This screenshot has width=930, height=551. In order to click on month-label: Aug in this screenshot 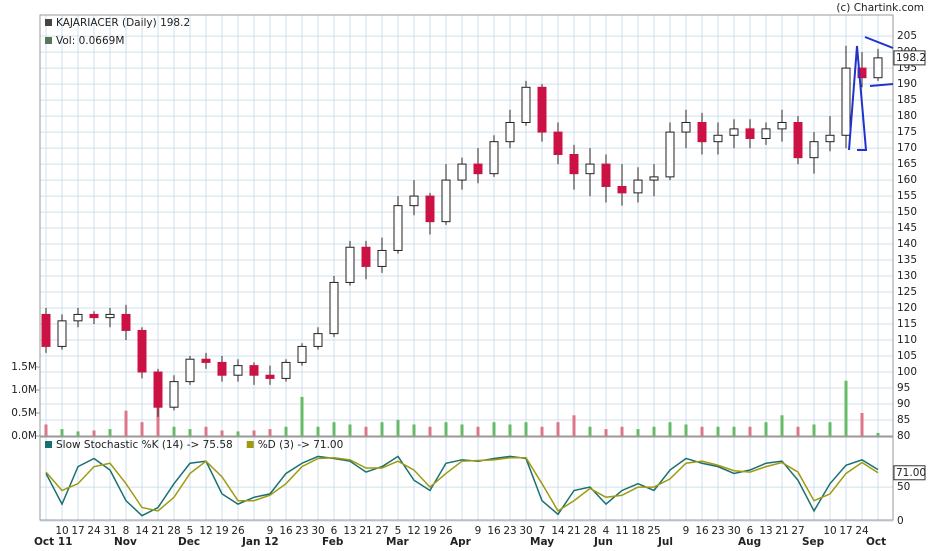, I will do `click(749, 542)`.